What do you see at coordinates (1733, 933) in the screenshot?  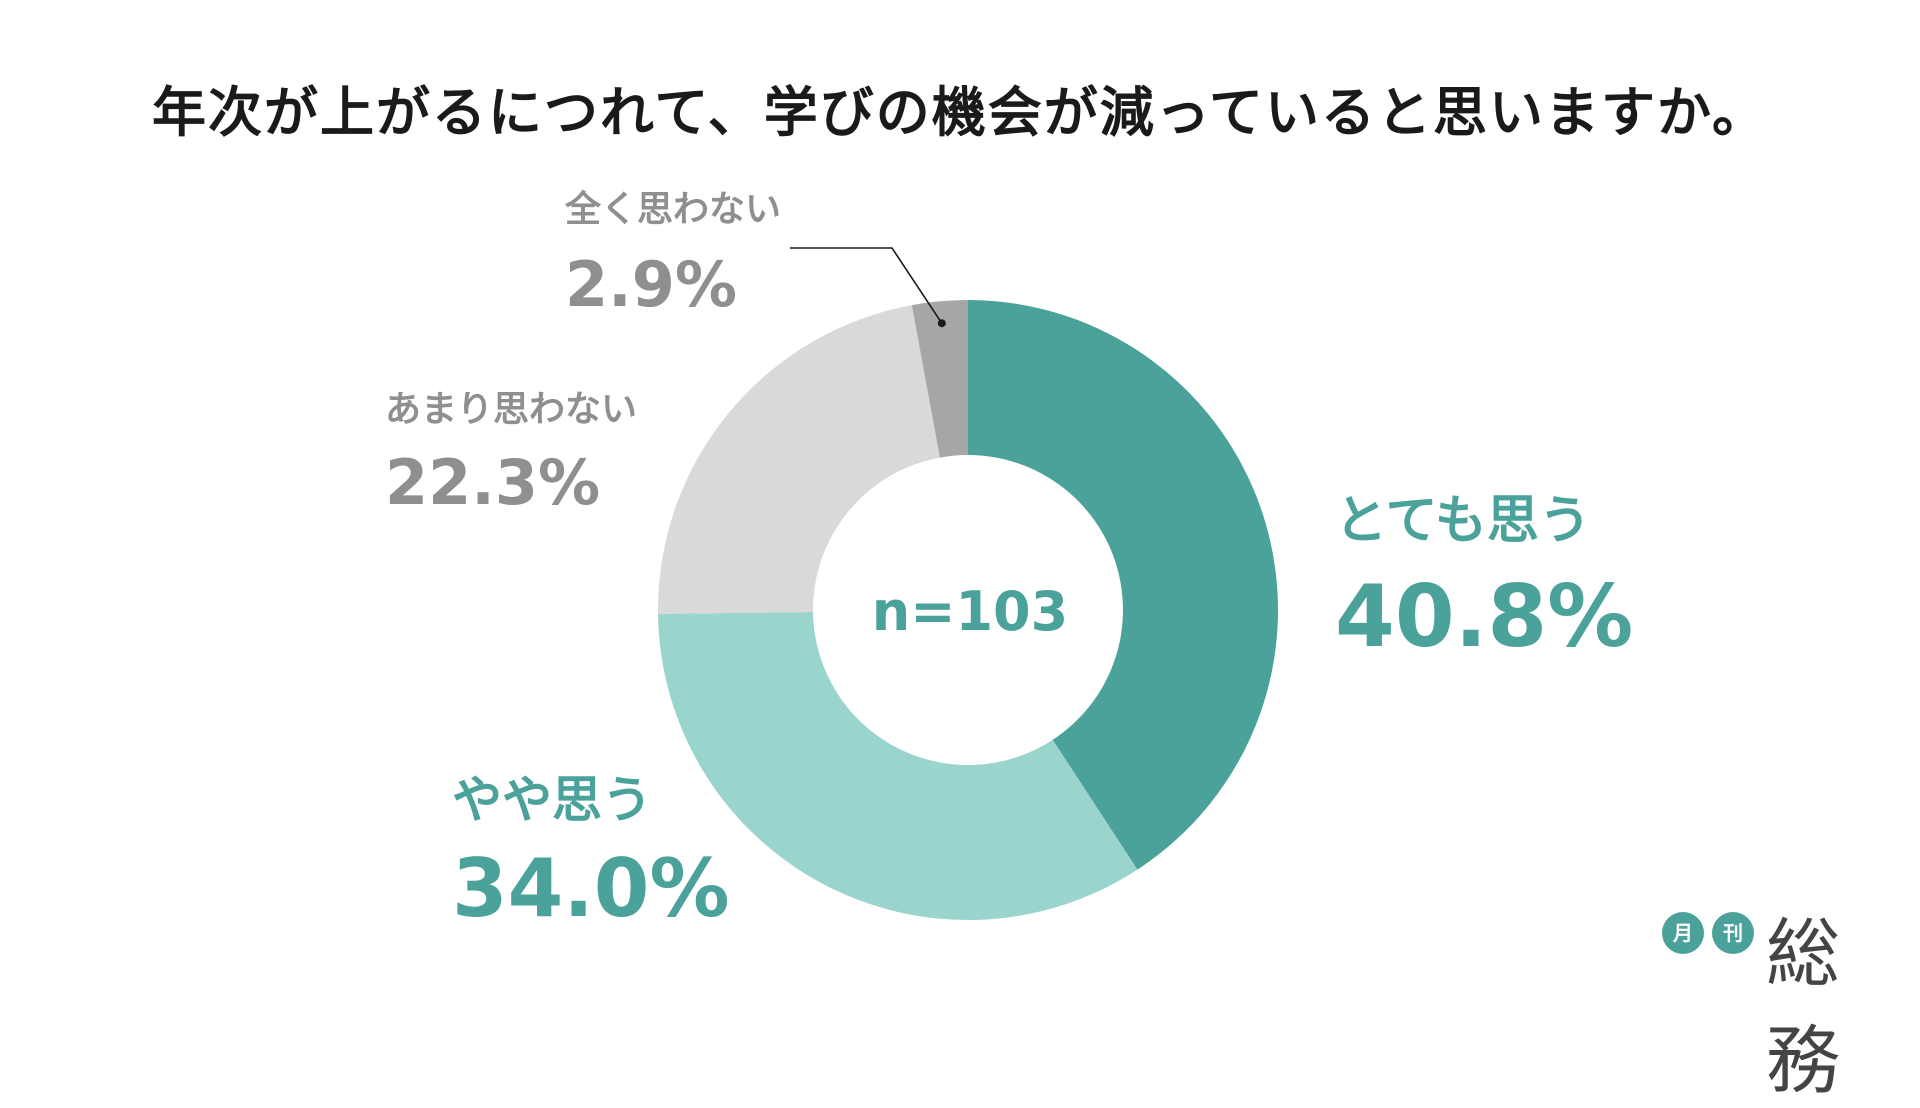 I see `logo-badge-2: 刊` at bounding box center [1733, 933].